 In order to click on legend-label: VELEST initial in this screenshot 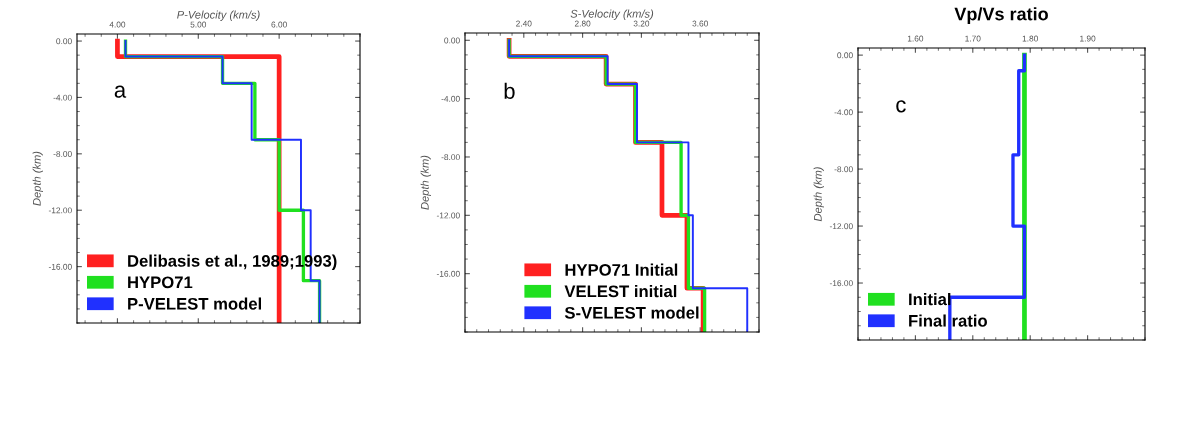, I will do `click(620, 291)`.